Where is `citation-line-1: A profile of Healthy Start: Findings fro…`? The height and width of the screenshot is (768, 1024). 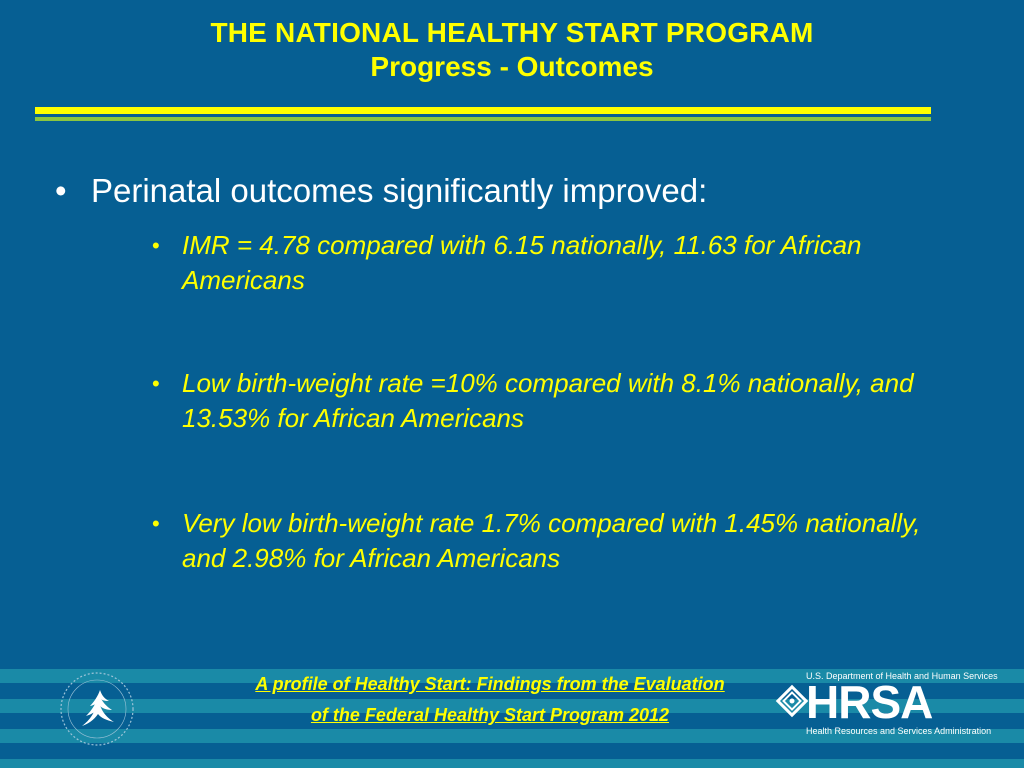
citation-line-1: A profile of Healthy Start: Findings fro… is located at coordinates (490, 684).